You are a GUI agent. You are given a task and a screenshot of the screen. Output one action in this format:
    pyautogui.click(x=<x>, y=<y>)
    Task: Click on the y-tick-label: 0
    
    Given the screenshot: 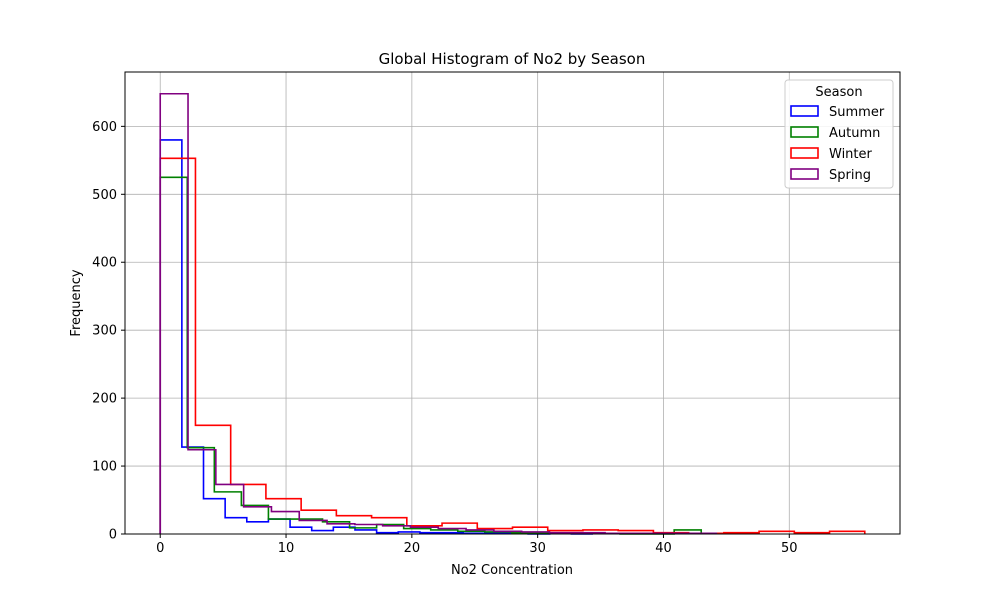 What is the action you would take?
    pyautogui.click(x=113, y=535)
    